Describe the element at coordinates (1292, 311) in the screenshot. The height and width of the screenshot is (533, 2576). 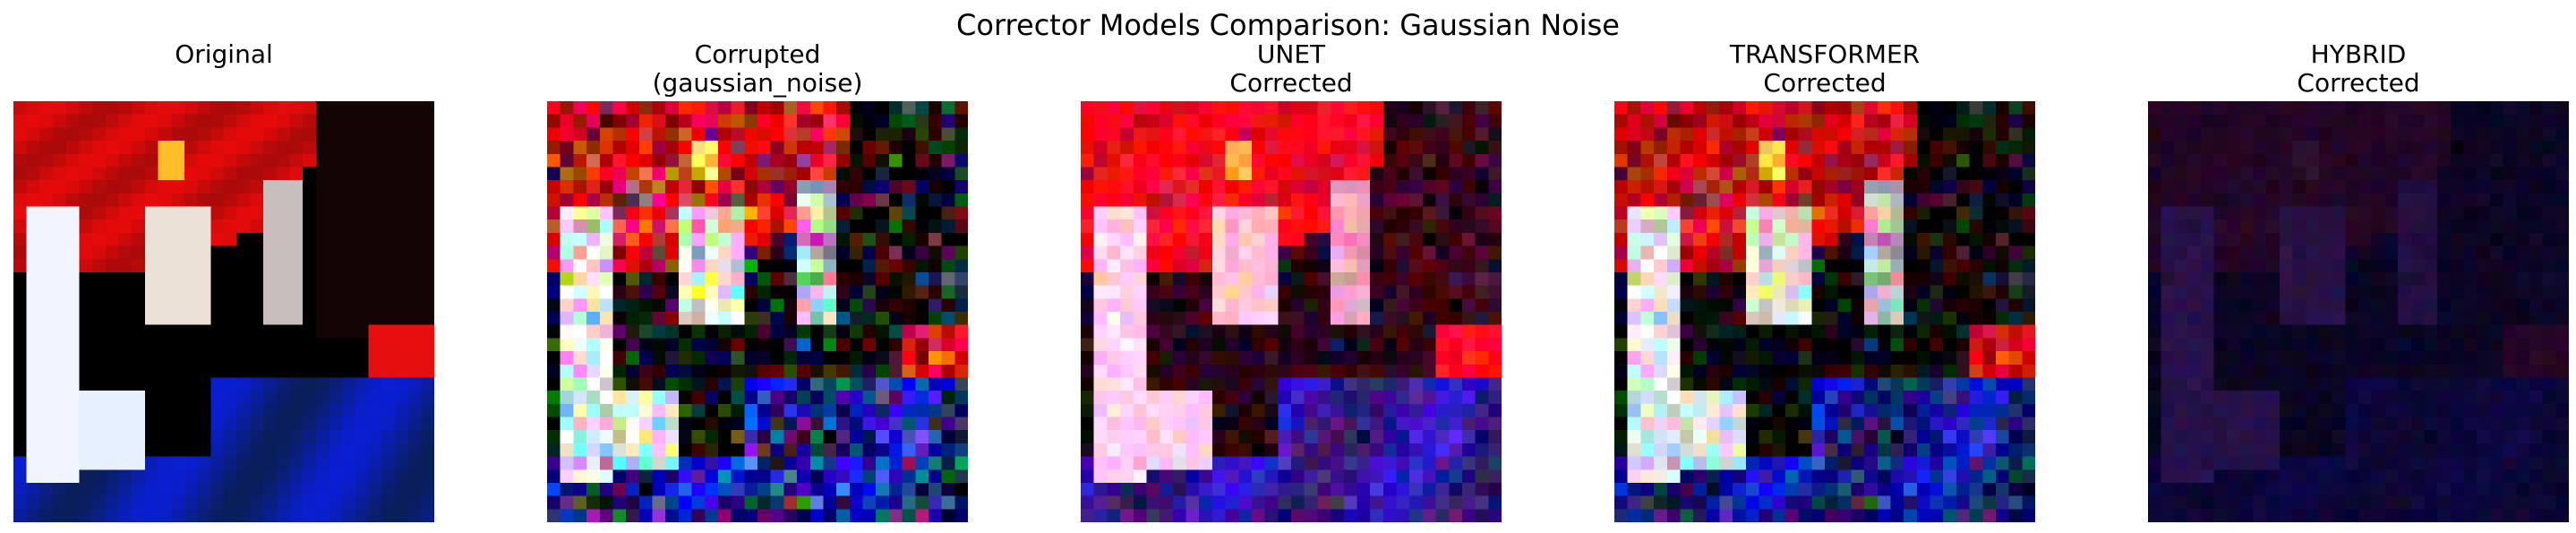
I see `unet-corrected-image` at that location.